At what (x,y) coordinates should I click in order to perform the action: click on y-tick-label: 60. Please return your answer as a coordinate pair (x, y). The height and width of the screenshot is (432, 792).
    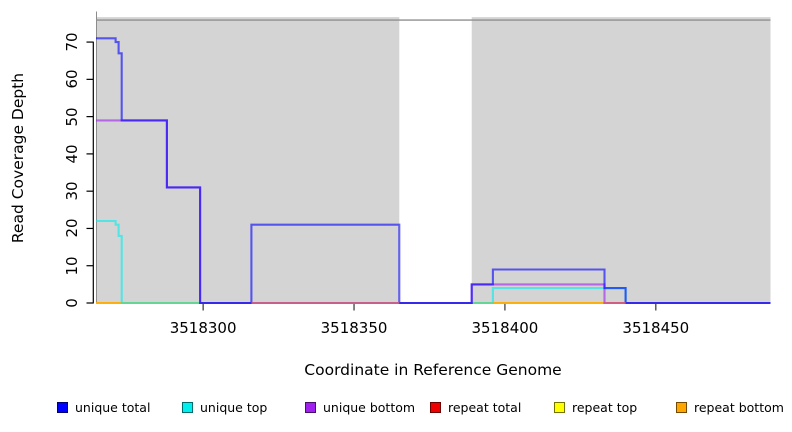
    Looking at the image, I should click on (72, 79).